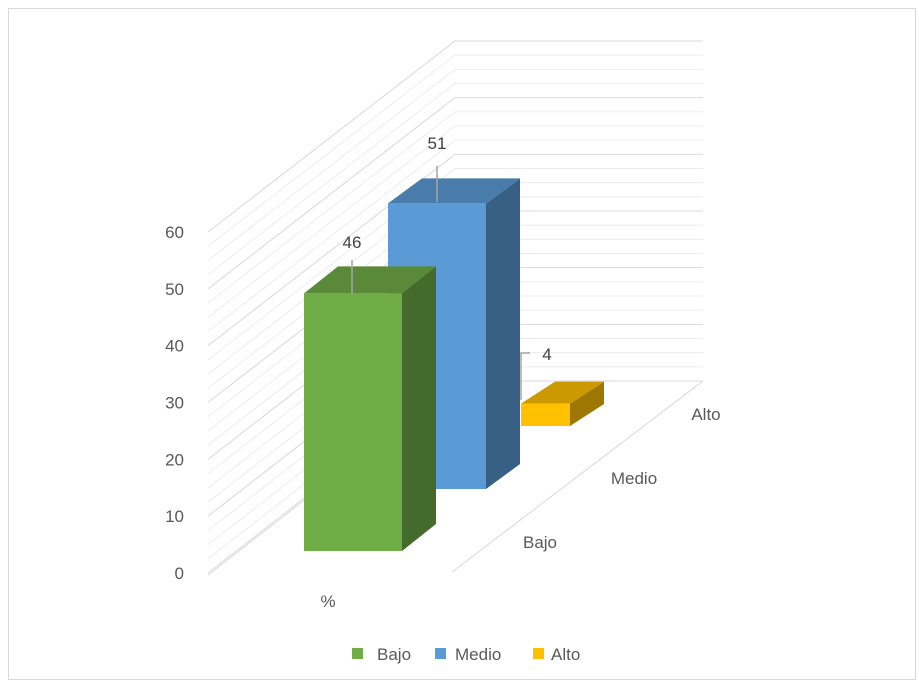 The width and height of the screenshot is (919, 683). What do you see at coordinates (179, 573) in the screenshot?
I see `y-tick-label: 0` at bounding box center [179, 573].